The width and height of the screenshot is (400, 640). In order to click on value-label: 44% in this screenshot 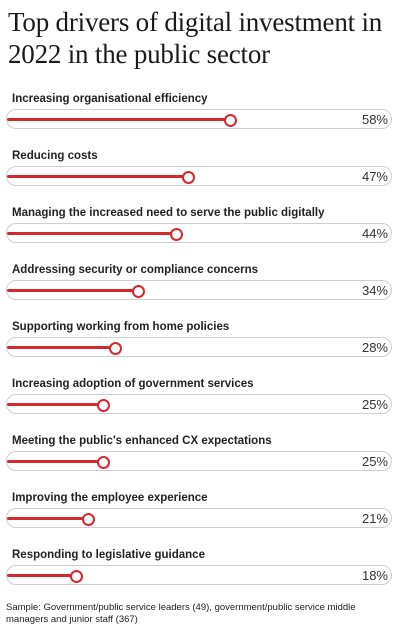, I will do `click(374, 233)`.